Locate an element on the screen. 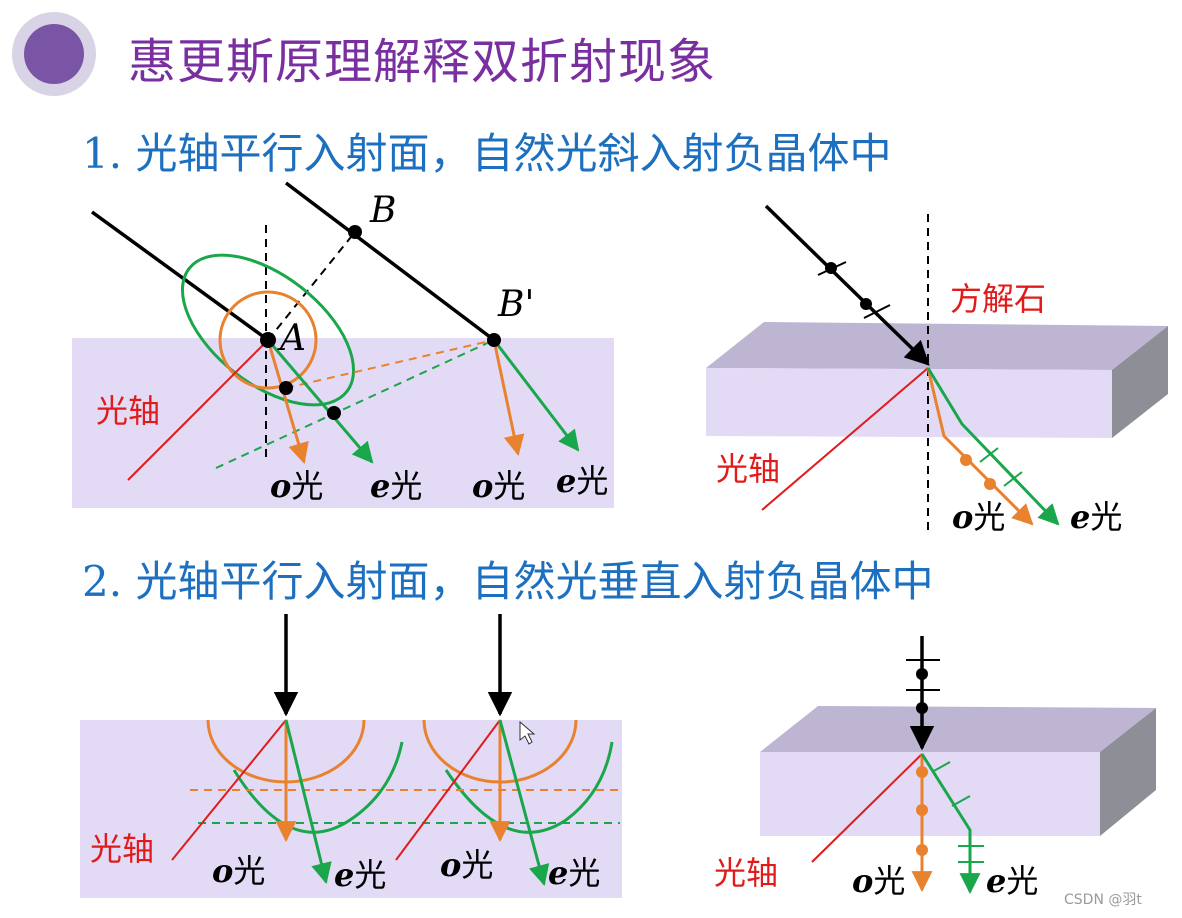  label-a: A is located at coordinates (291, 338).